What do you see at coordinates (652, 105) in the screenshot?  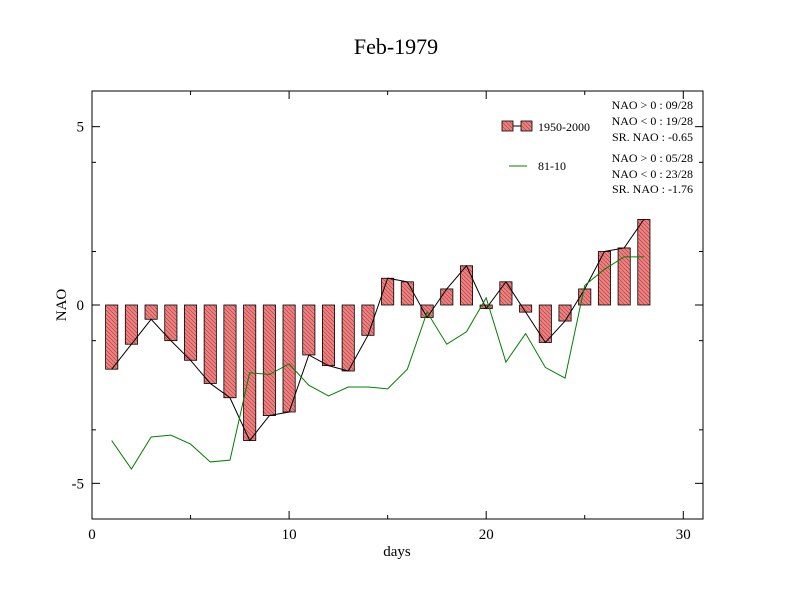 I see `legend-stat-1950-2000-pos: NAO > 0 : 09/28` at bounding box center [652, 105].